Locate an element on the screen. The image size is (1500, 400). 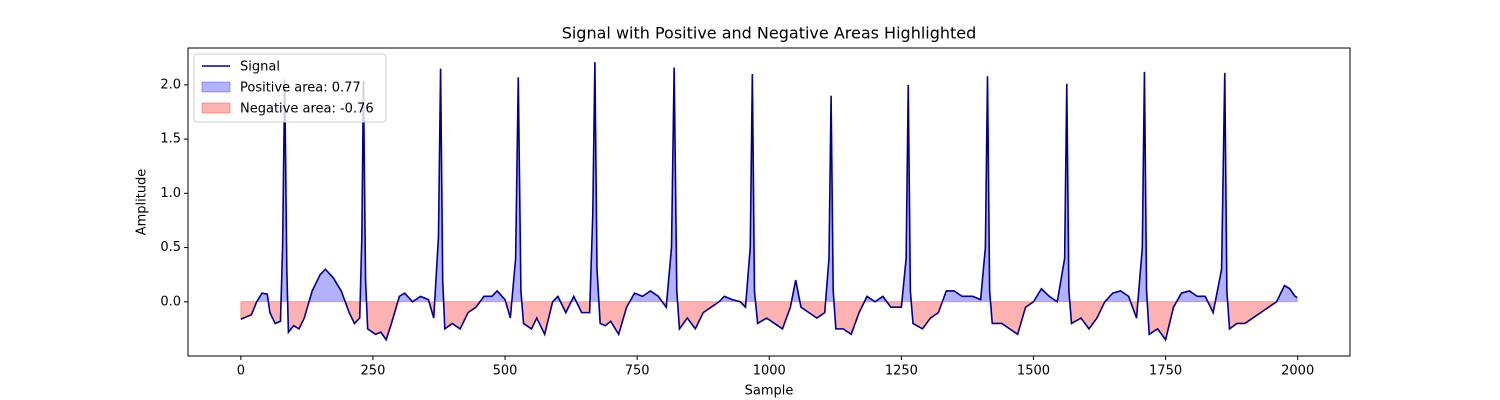
legend-box is located at coordinates (290, 88).